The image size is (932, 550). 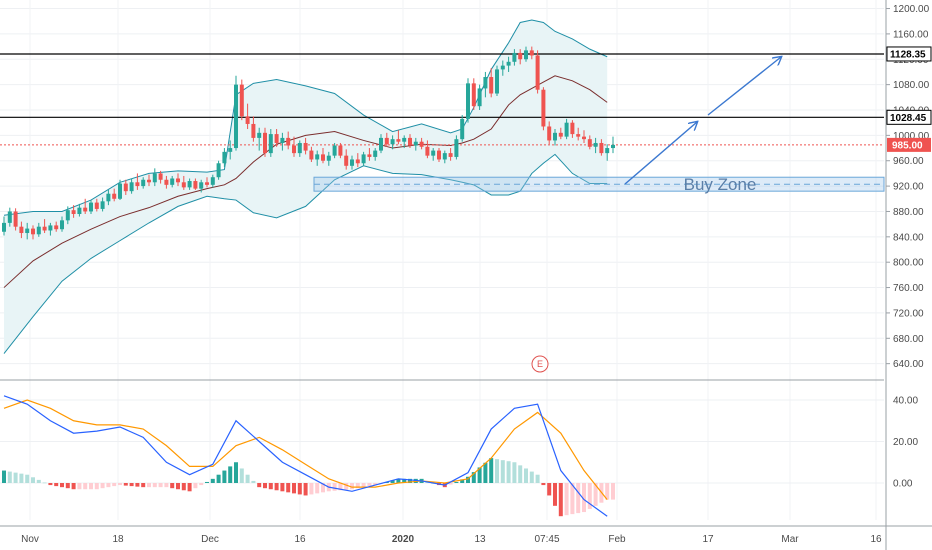 I want to click on current-price-label: 985.00, so click(x=907, y=145).